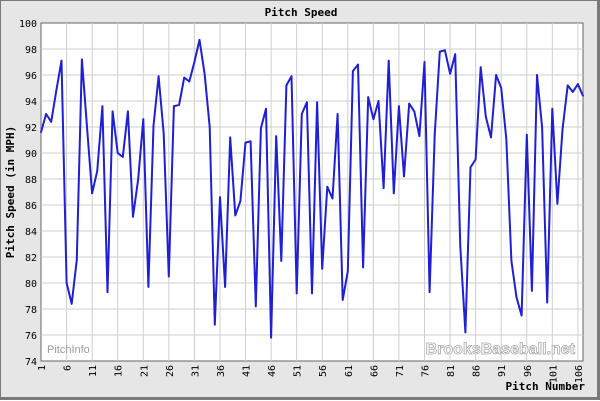  I want to click on x-tick-label: 96, so click(528, 371).